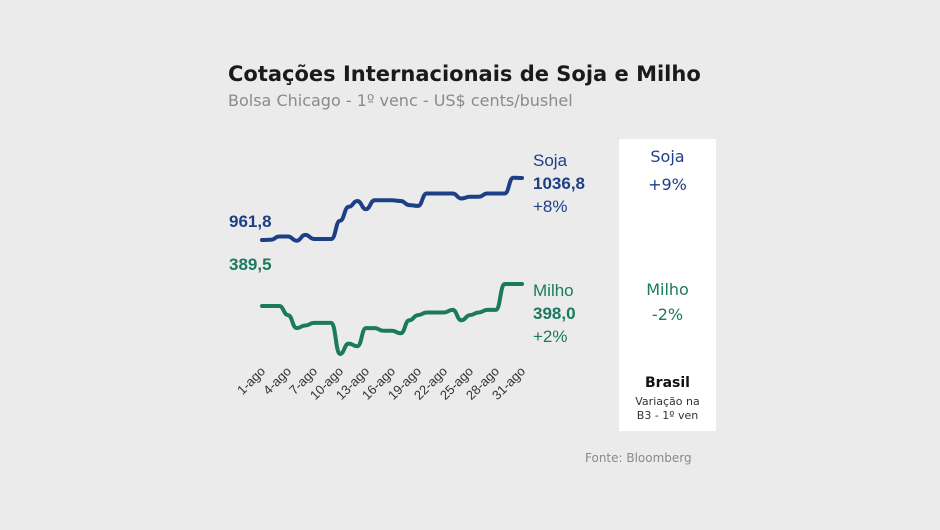 This screenshot has height=530, width=940. I want to click on soja-series-name: Soja, so click(550, 160).